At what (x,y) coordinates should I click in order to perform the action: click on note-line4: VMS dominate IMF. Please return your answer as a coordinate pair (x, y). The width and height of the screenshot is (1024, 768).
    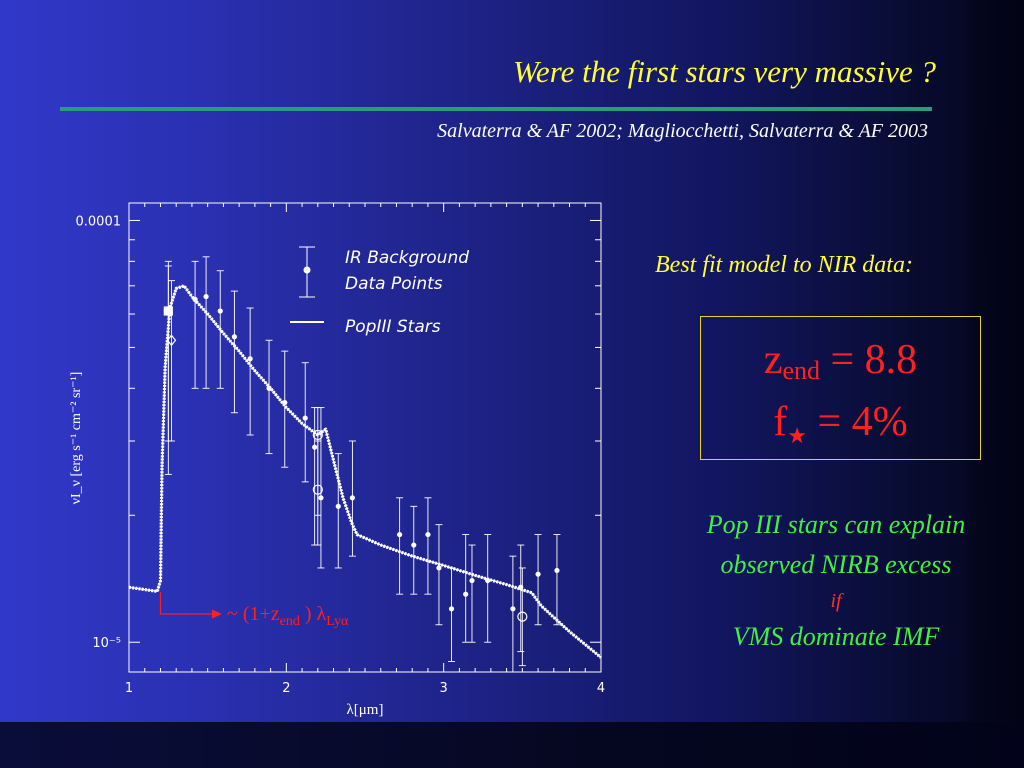
    Looking at the image, I should click on (836, 636).